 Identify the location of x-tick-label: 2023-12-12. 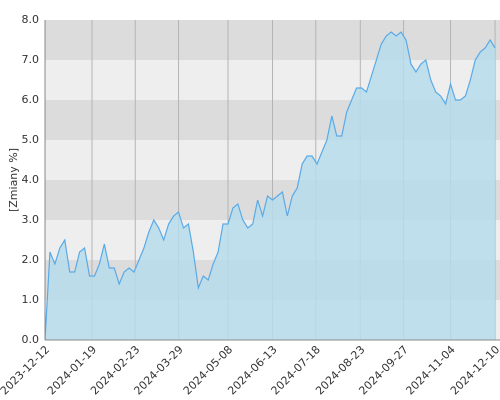
(26, 370).